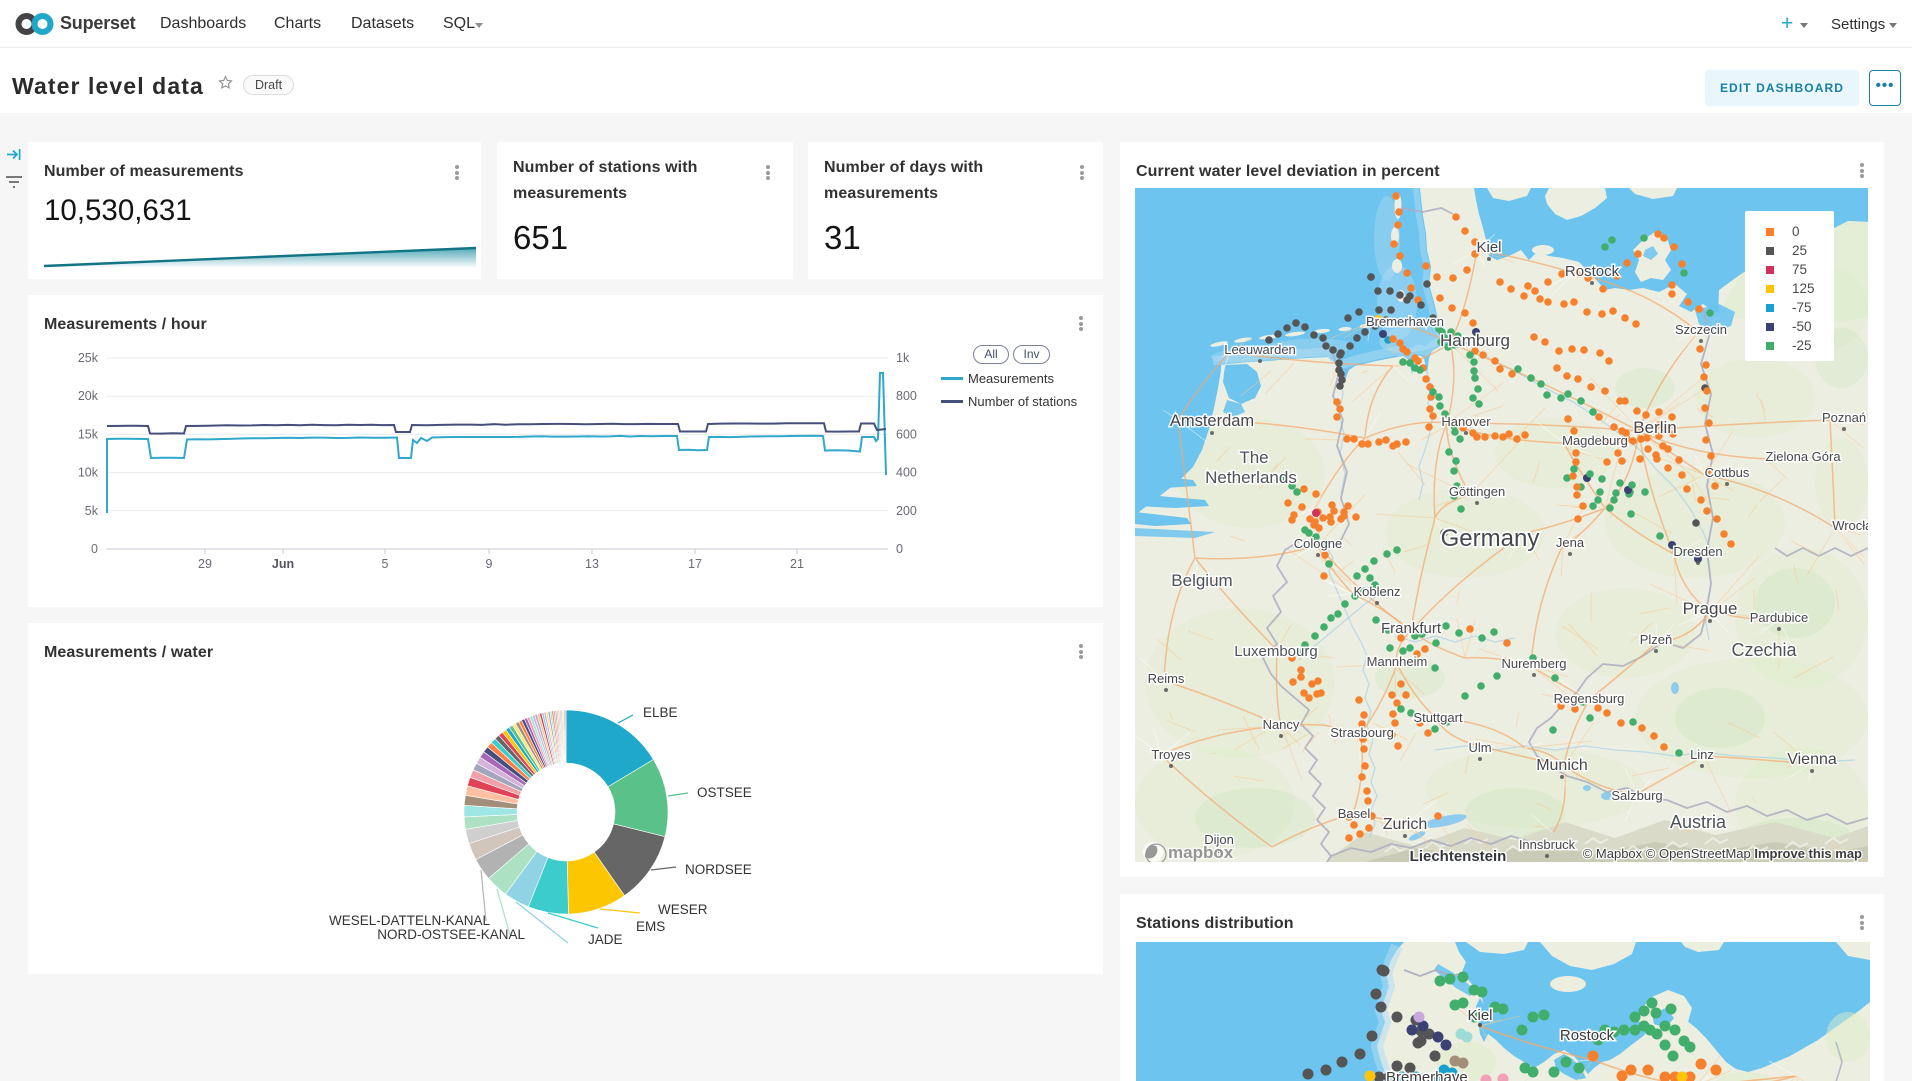 Image resolution: width=1912 pixels, height=1081 pixels. What do you see at coordinates (88, 396) in the screenshot?
I see `svg-text: 20k` at bounding box center [88, 396].